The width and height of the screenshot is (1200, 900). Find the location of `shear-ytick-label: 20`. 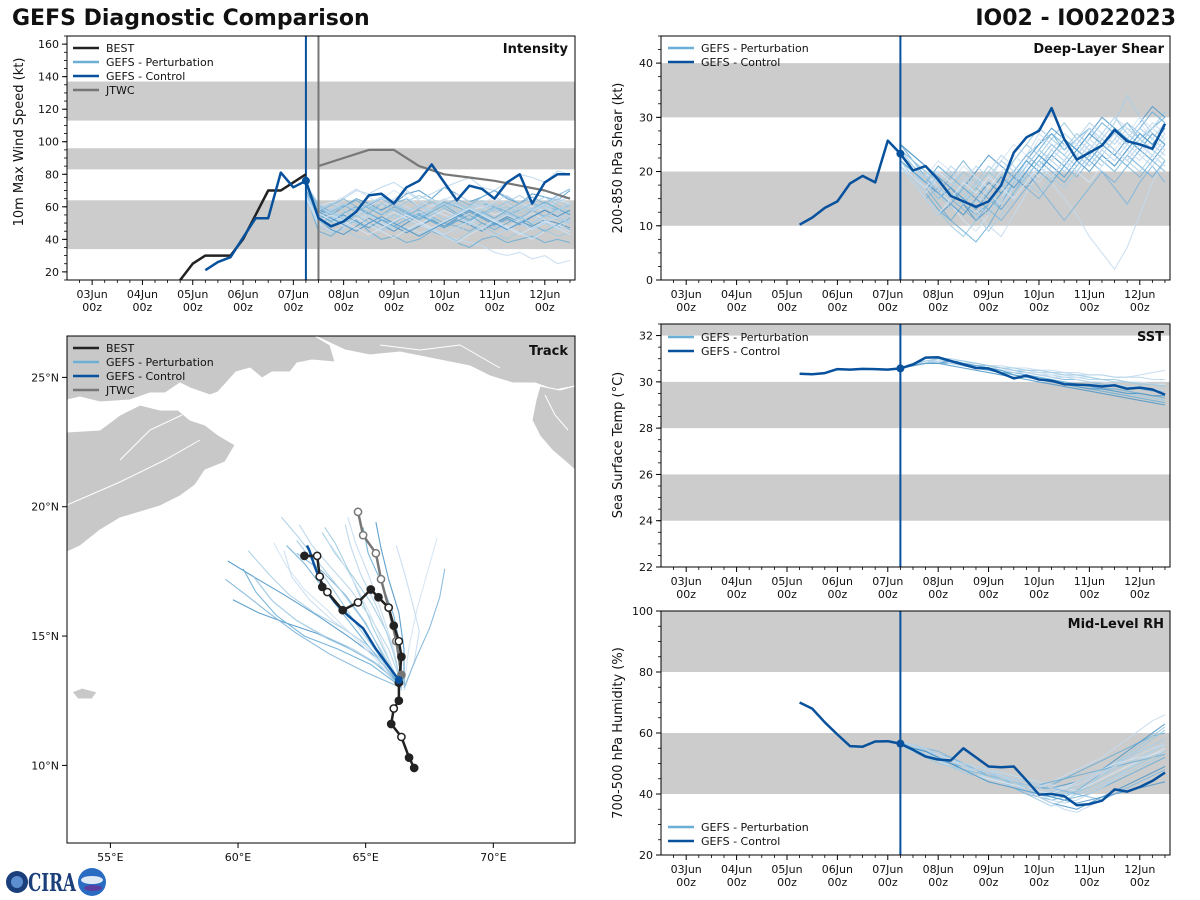

shear-ytick-label: 20 is located at coordinates (646, 172).